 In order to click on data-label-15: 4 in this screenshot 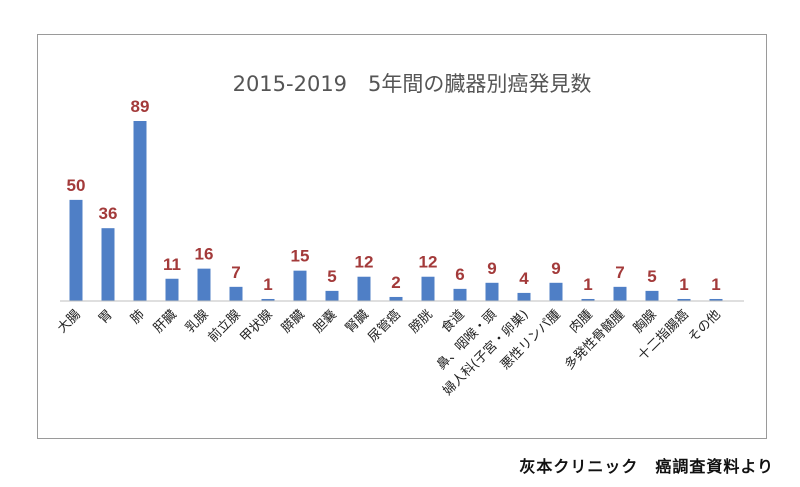, I will do `click(524, 278)`.